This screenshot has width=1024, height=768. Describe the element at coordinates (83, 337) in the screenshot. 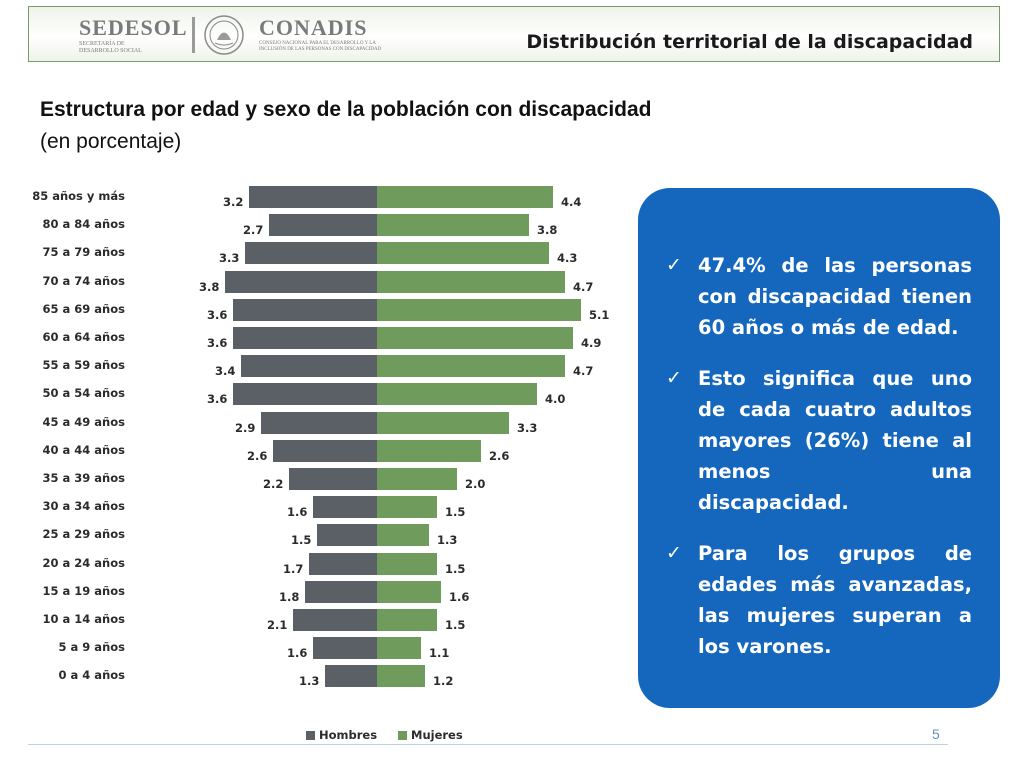

I see `age-group-label: 60 a 64 años` at that location.